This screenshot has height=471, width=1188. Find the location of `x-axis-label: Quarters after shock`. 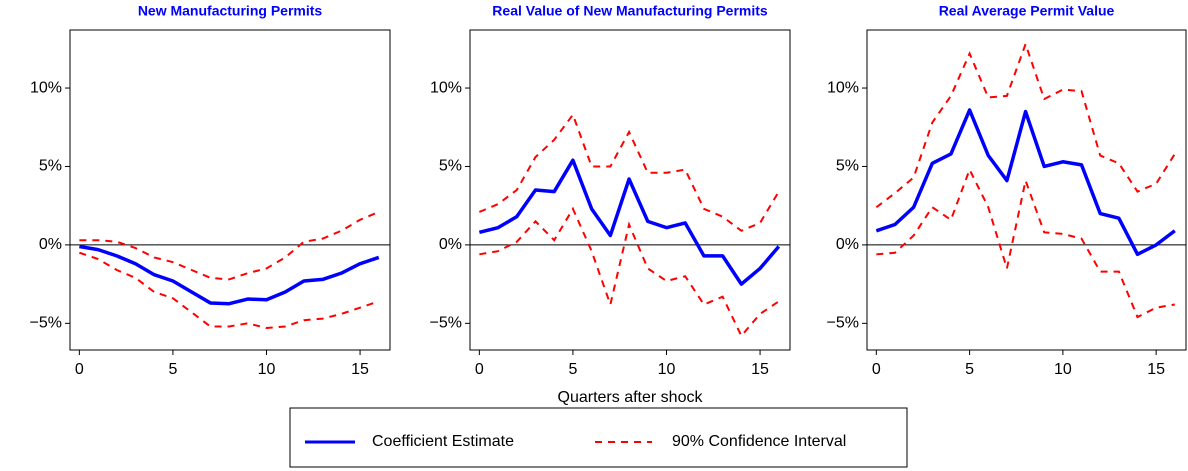

x-axis-label: Quarters after shock is located at coordinates (631, 397).